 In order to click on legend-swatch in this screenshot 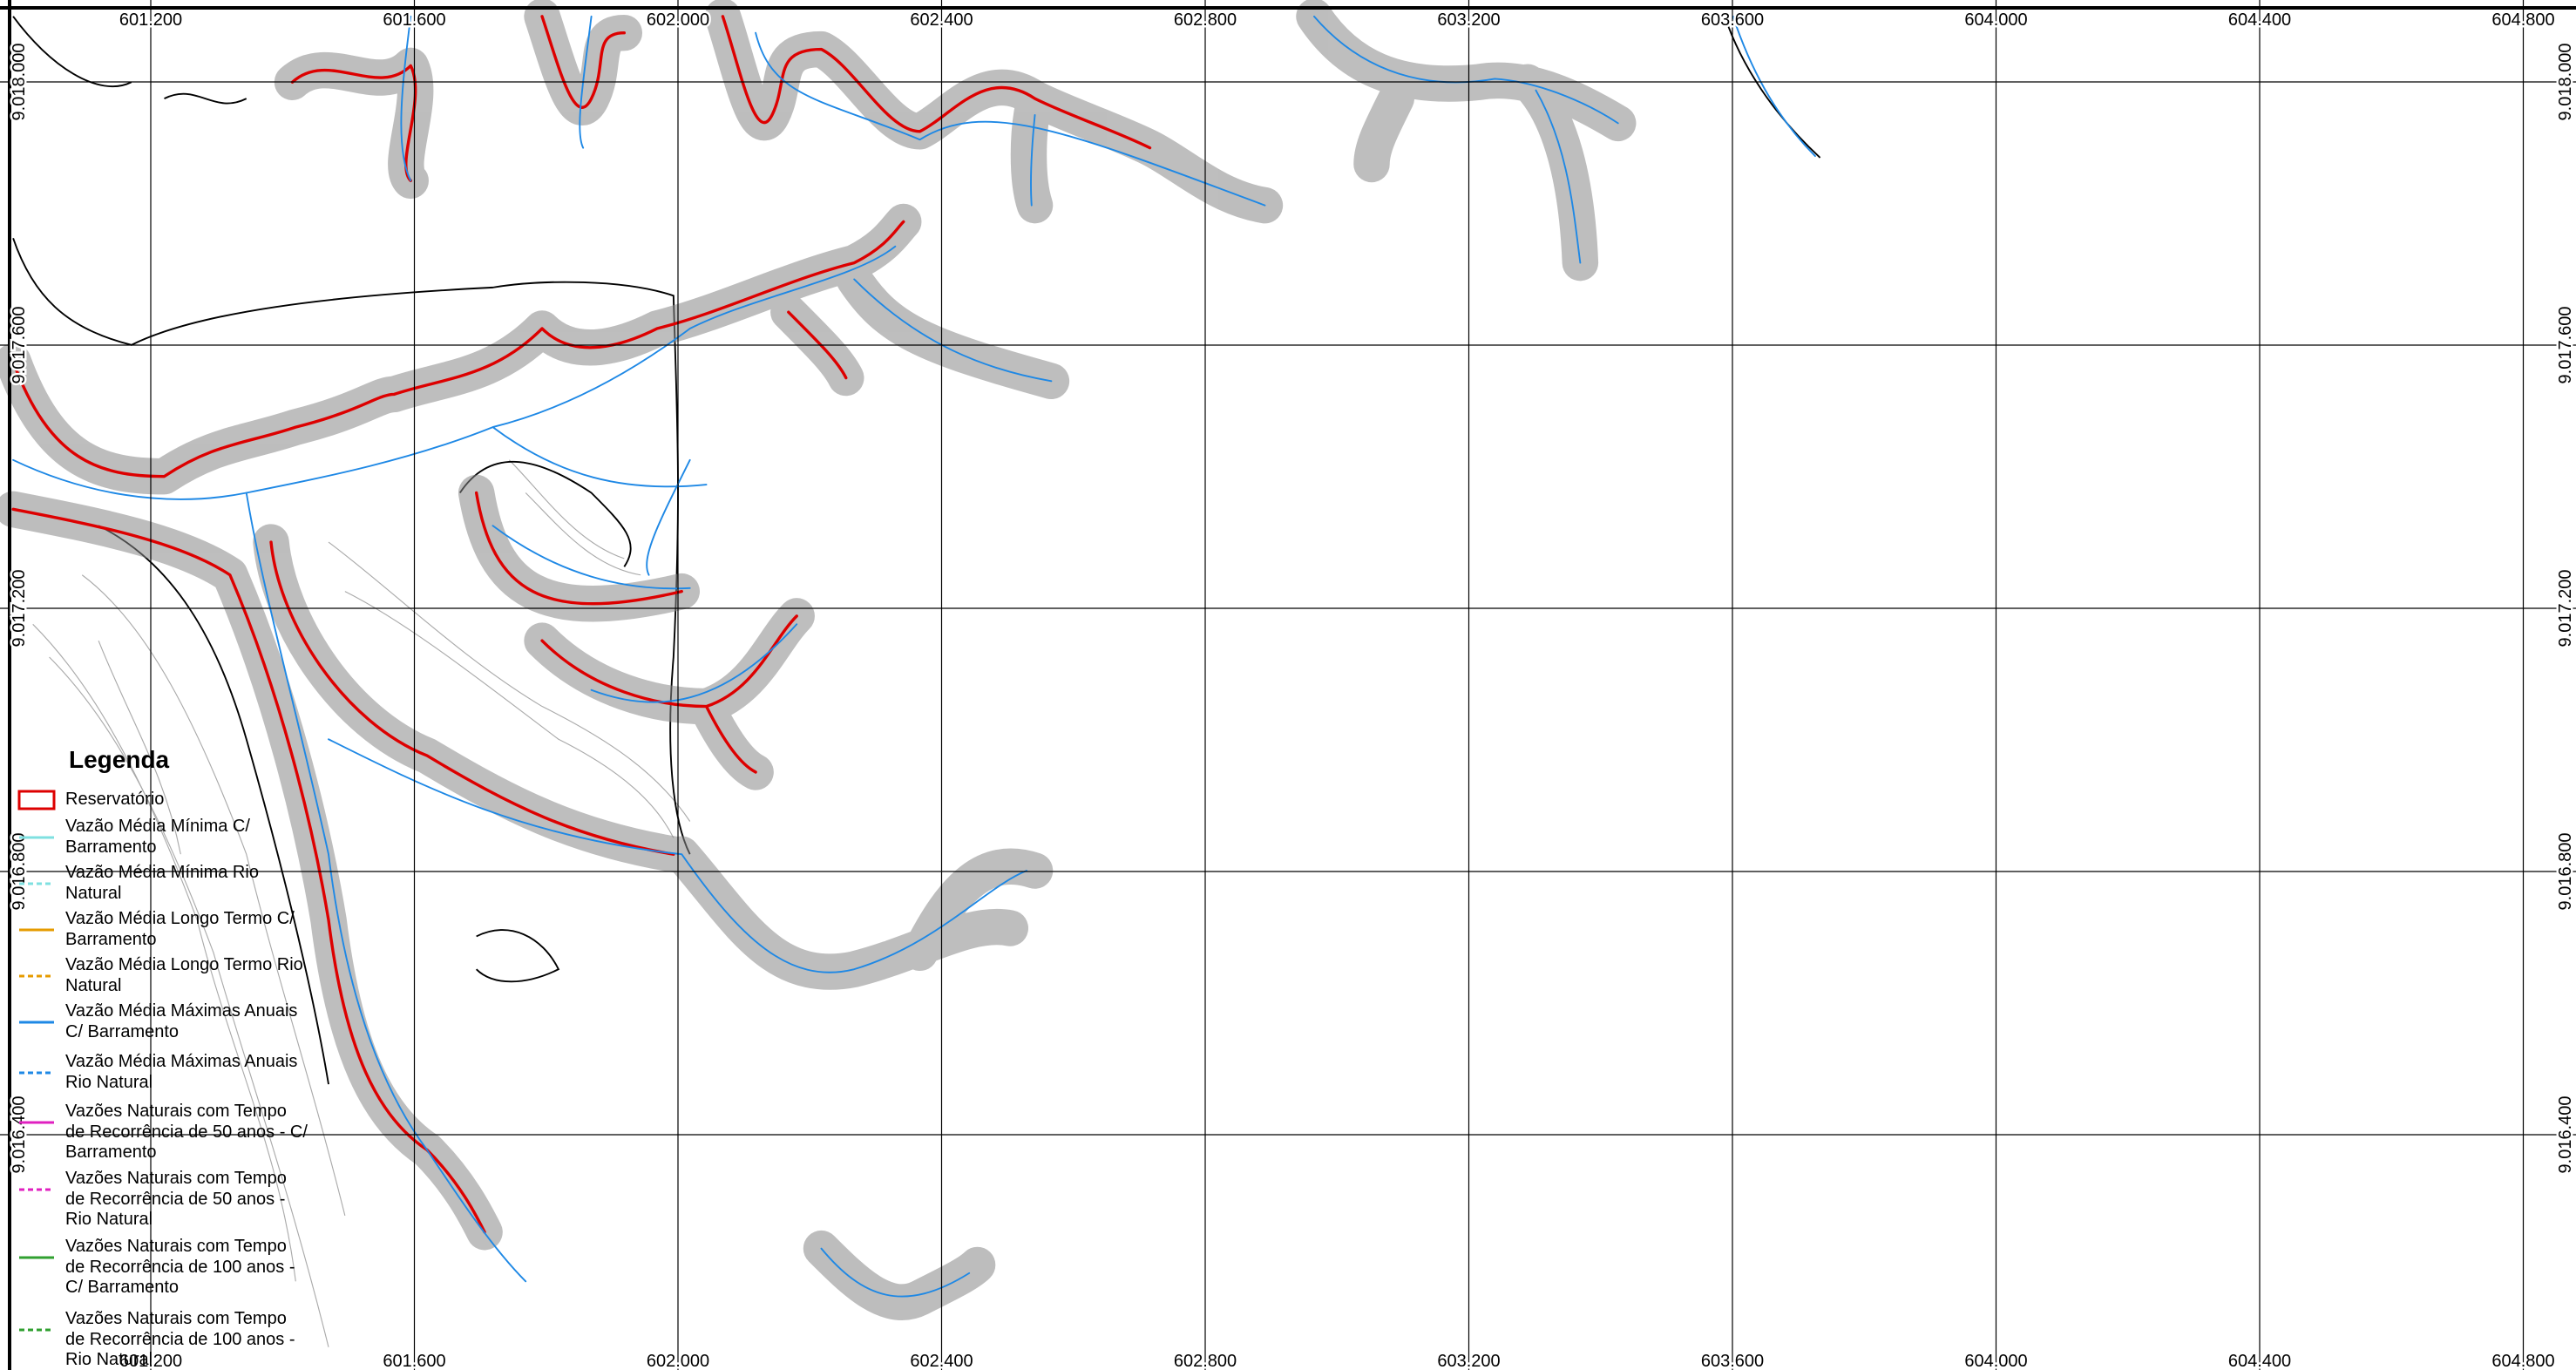, I will do `click(37, 800)`.